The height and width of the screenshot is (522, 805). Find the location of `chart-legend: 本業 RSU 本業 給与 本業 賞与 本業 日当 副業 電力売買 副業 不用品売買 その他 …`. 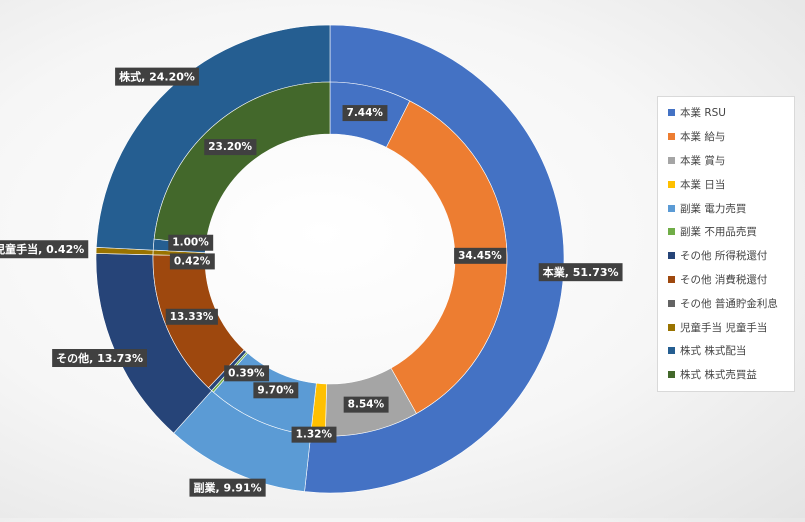

chart-legend: 本業 RSU 本業 給与 本業 賞与 本業 日当 副業 電力売買 副業 不用品売買 その他 … is located at coordinates (726, 244).